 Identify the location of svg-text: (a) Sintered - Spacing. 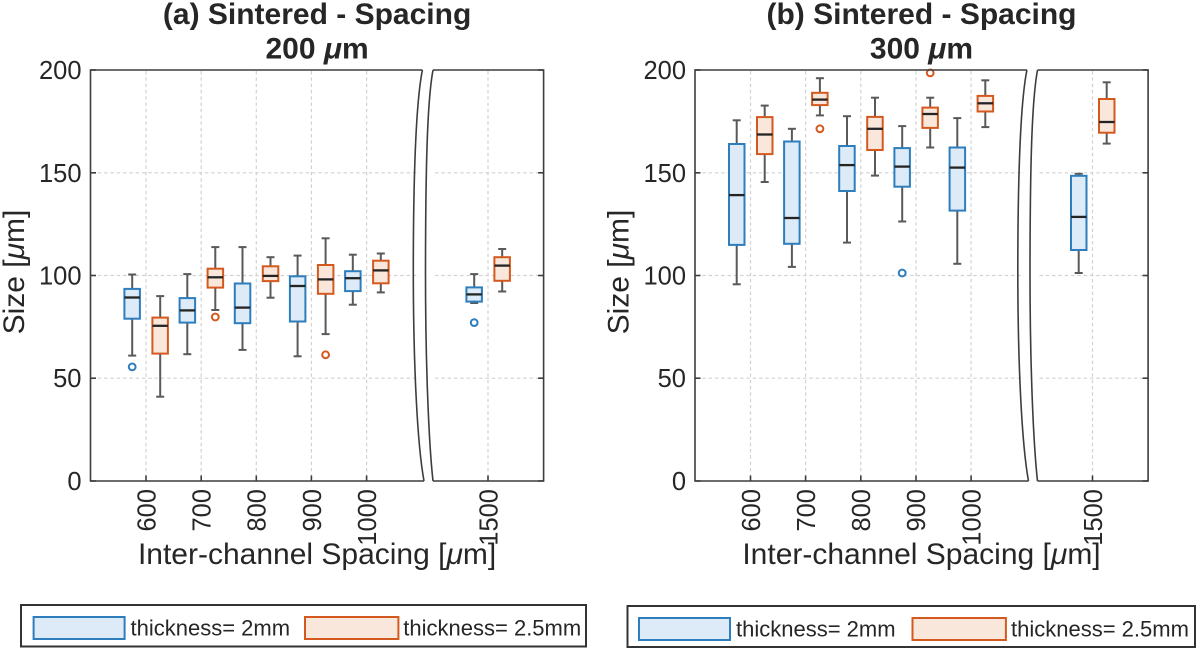
(317, 15).